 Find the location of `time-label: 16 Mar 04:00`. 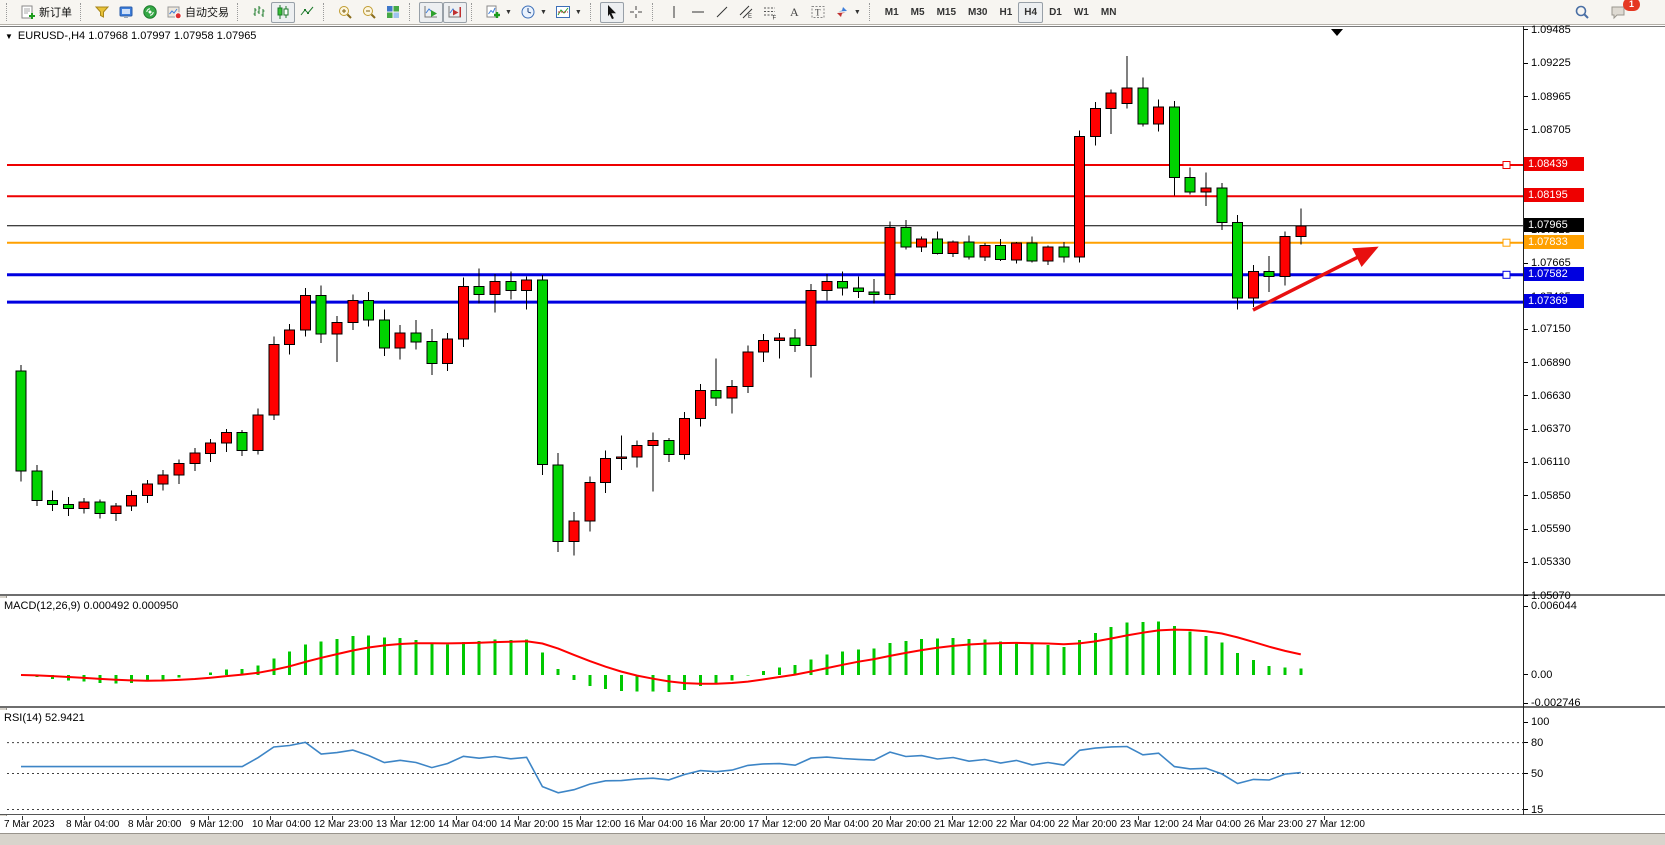

time-label: 16 Mar 04:00 is located at coordinates (653, 824).